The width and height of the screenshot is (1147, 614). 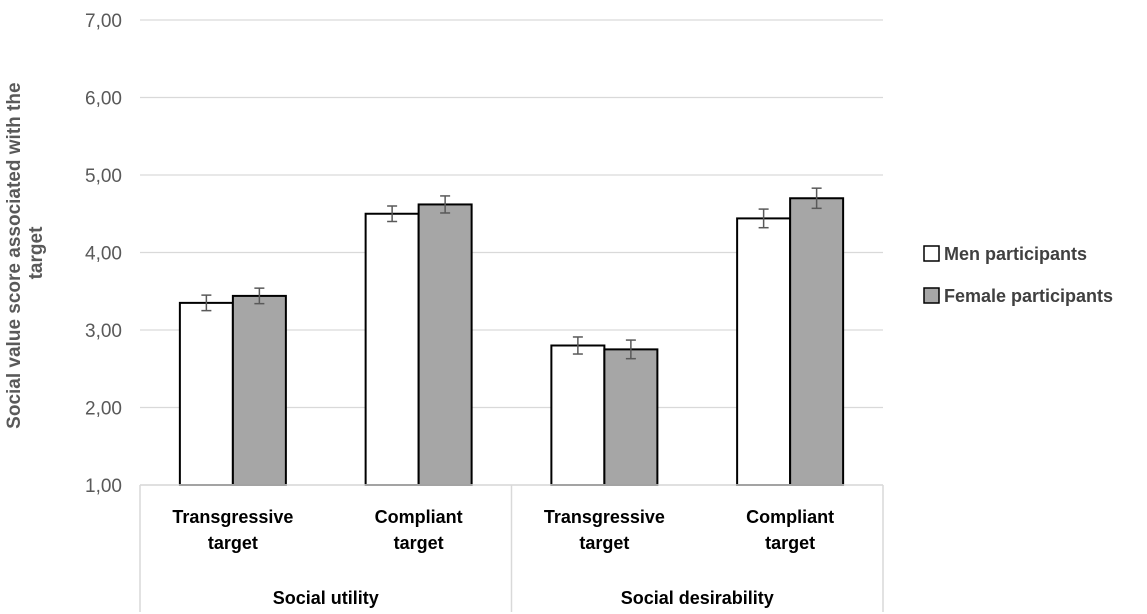 What do you see at coordinates (931, 295) in the screenshot?
I see `legend-swatch-female` at bounding box center [931, 295].